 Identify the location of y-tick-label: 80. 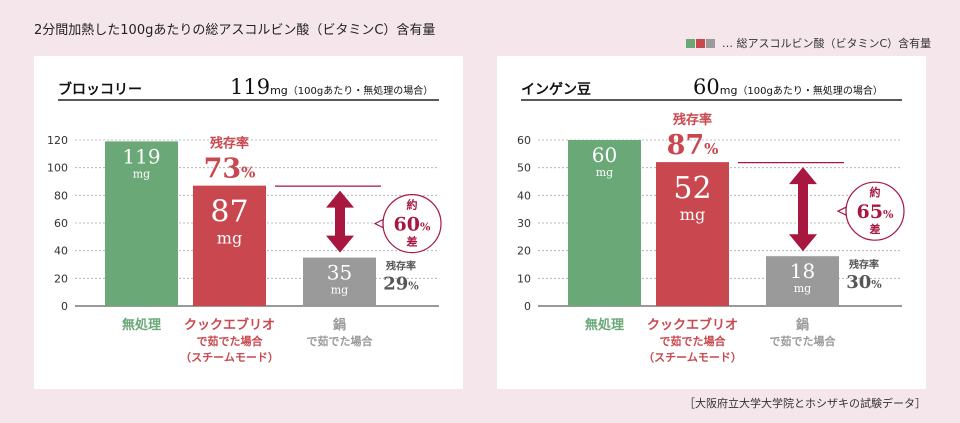
(61, 195).